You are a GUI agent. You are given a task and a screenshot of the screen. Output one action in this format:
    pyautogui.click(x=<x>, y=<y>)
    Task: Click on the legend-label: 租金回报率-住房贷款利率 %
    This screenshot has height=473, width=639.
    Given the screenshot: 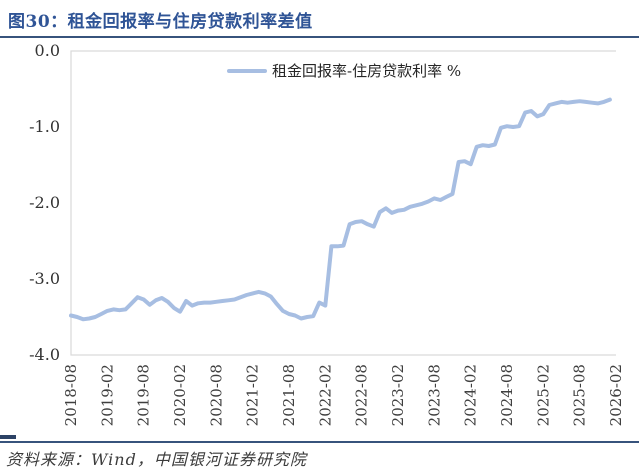 What is the action you would take?
    pyautogui.click(x=367, y=71)
    